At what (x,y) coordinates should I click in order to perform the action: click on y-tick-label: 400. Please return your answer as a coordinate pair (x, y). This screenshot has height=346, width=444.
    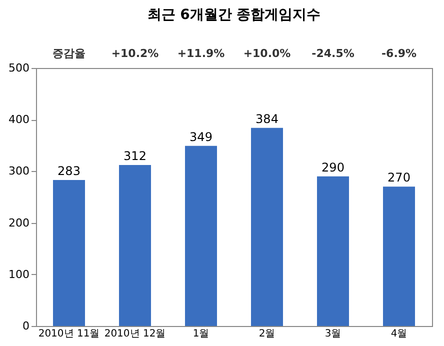
    Looking at the image, I should click on (19, 119).